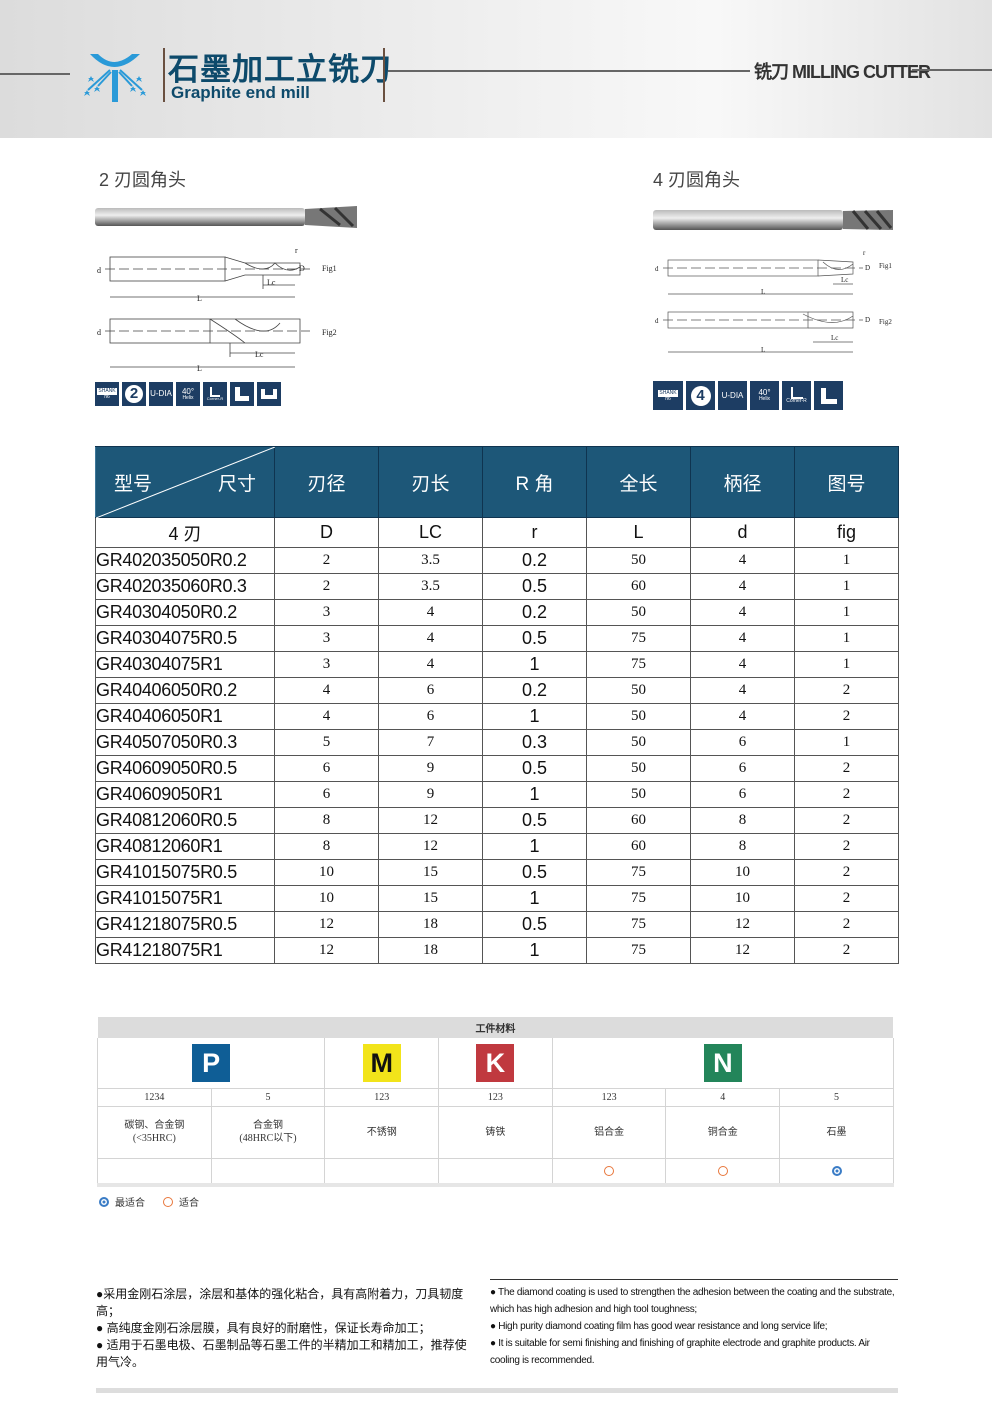 The image size is (992, 1403). I want to click on iso-m-badge: M, so click(381, 1062).